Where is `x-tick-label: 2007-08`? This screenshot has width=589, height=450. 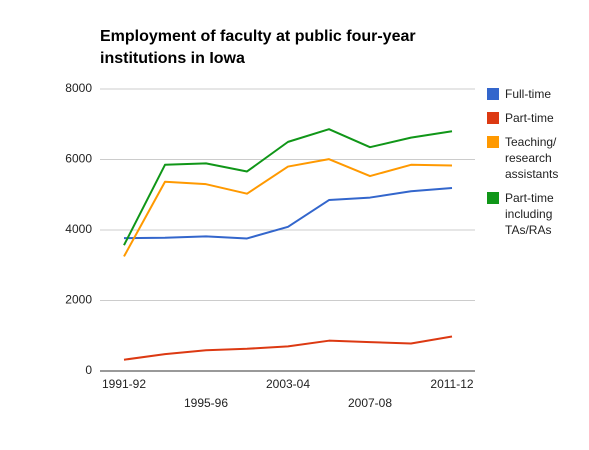 x-tick-label: 2007-08 is located at coordinates (370, 403).